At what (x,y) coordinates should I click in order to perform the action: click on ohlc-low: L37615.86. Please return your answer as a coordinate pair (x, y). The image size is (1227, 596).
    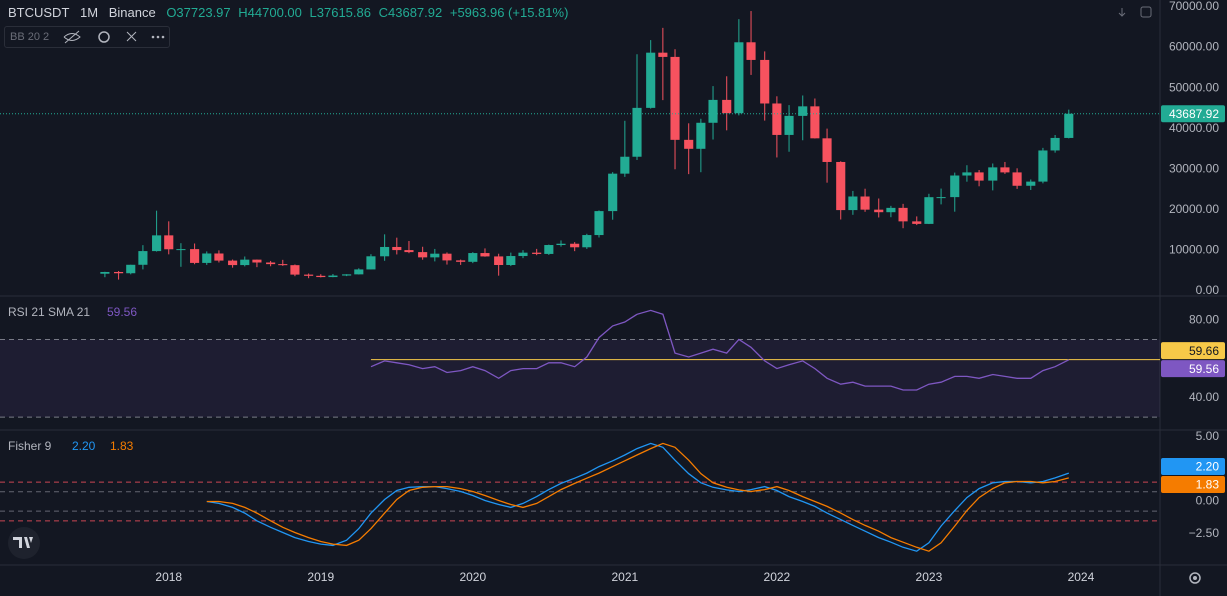
    Looking at the image, I should click on (340, 12).